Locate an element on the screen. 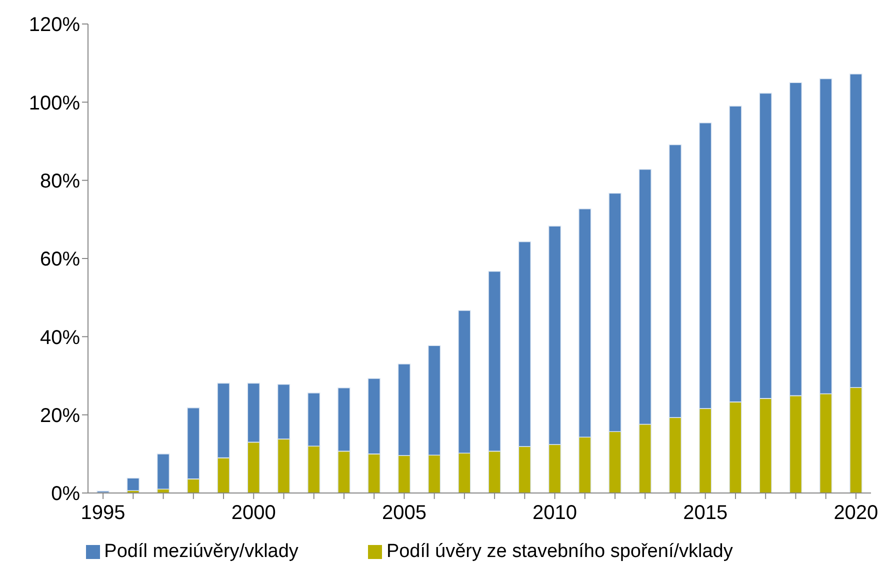 This screenshot has height=571, width=891. x-tick-label: 2000 is located at coordinates (253, 513).